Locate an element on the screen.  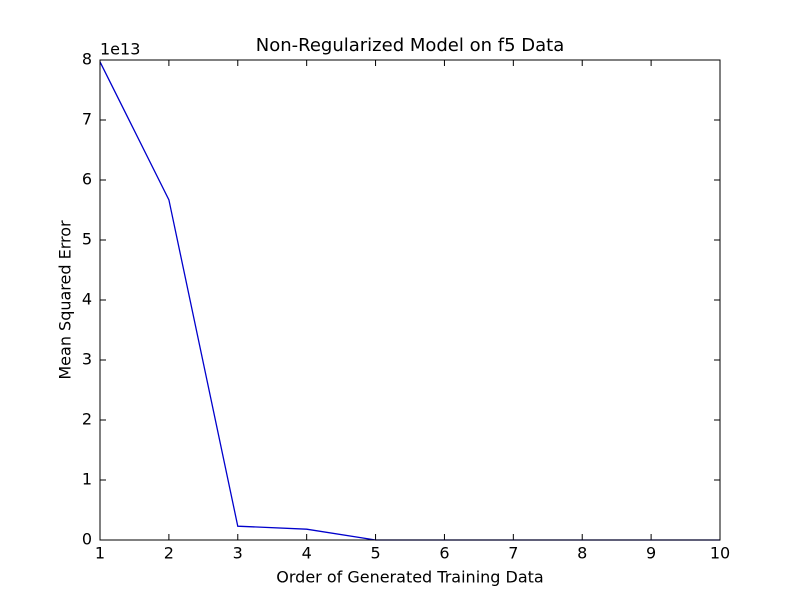
y-tick-label: 2 is located at coordinates (87, 419).